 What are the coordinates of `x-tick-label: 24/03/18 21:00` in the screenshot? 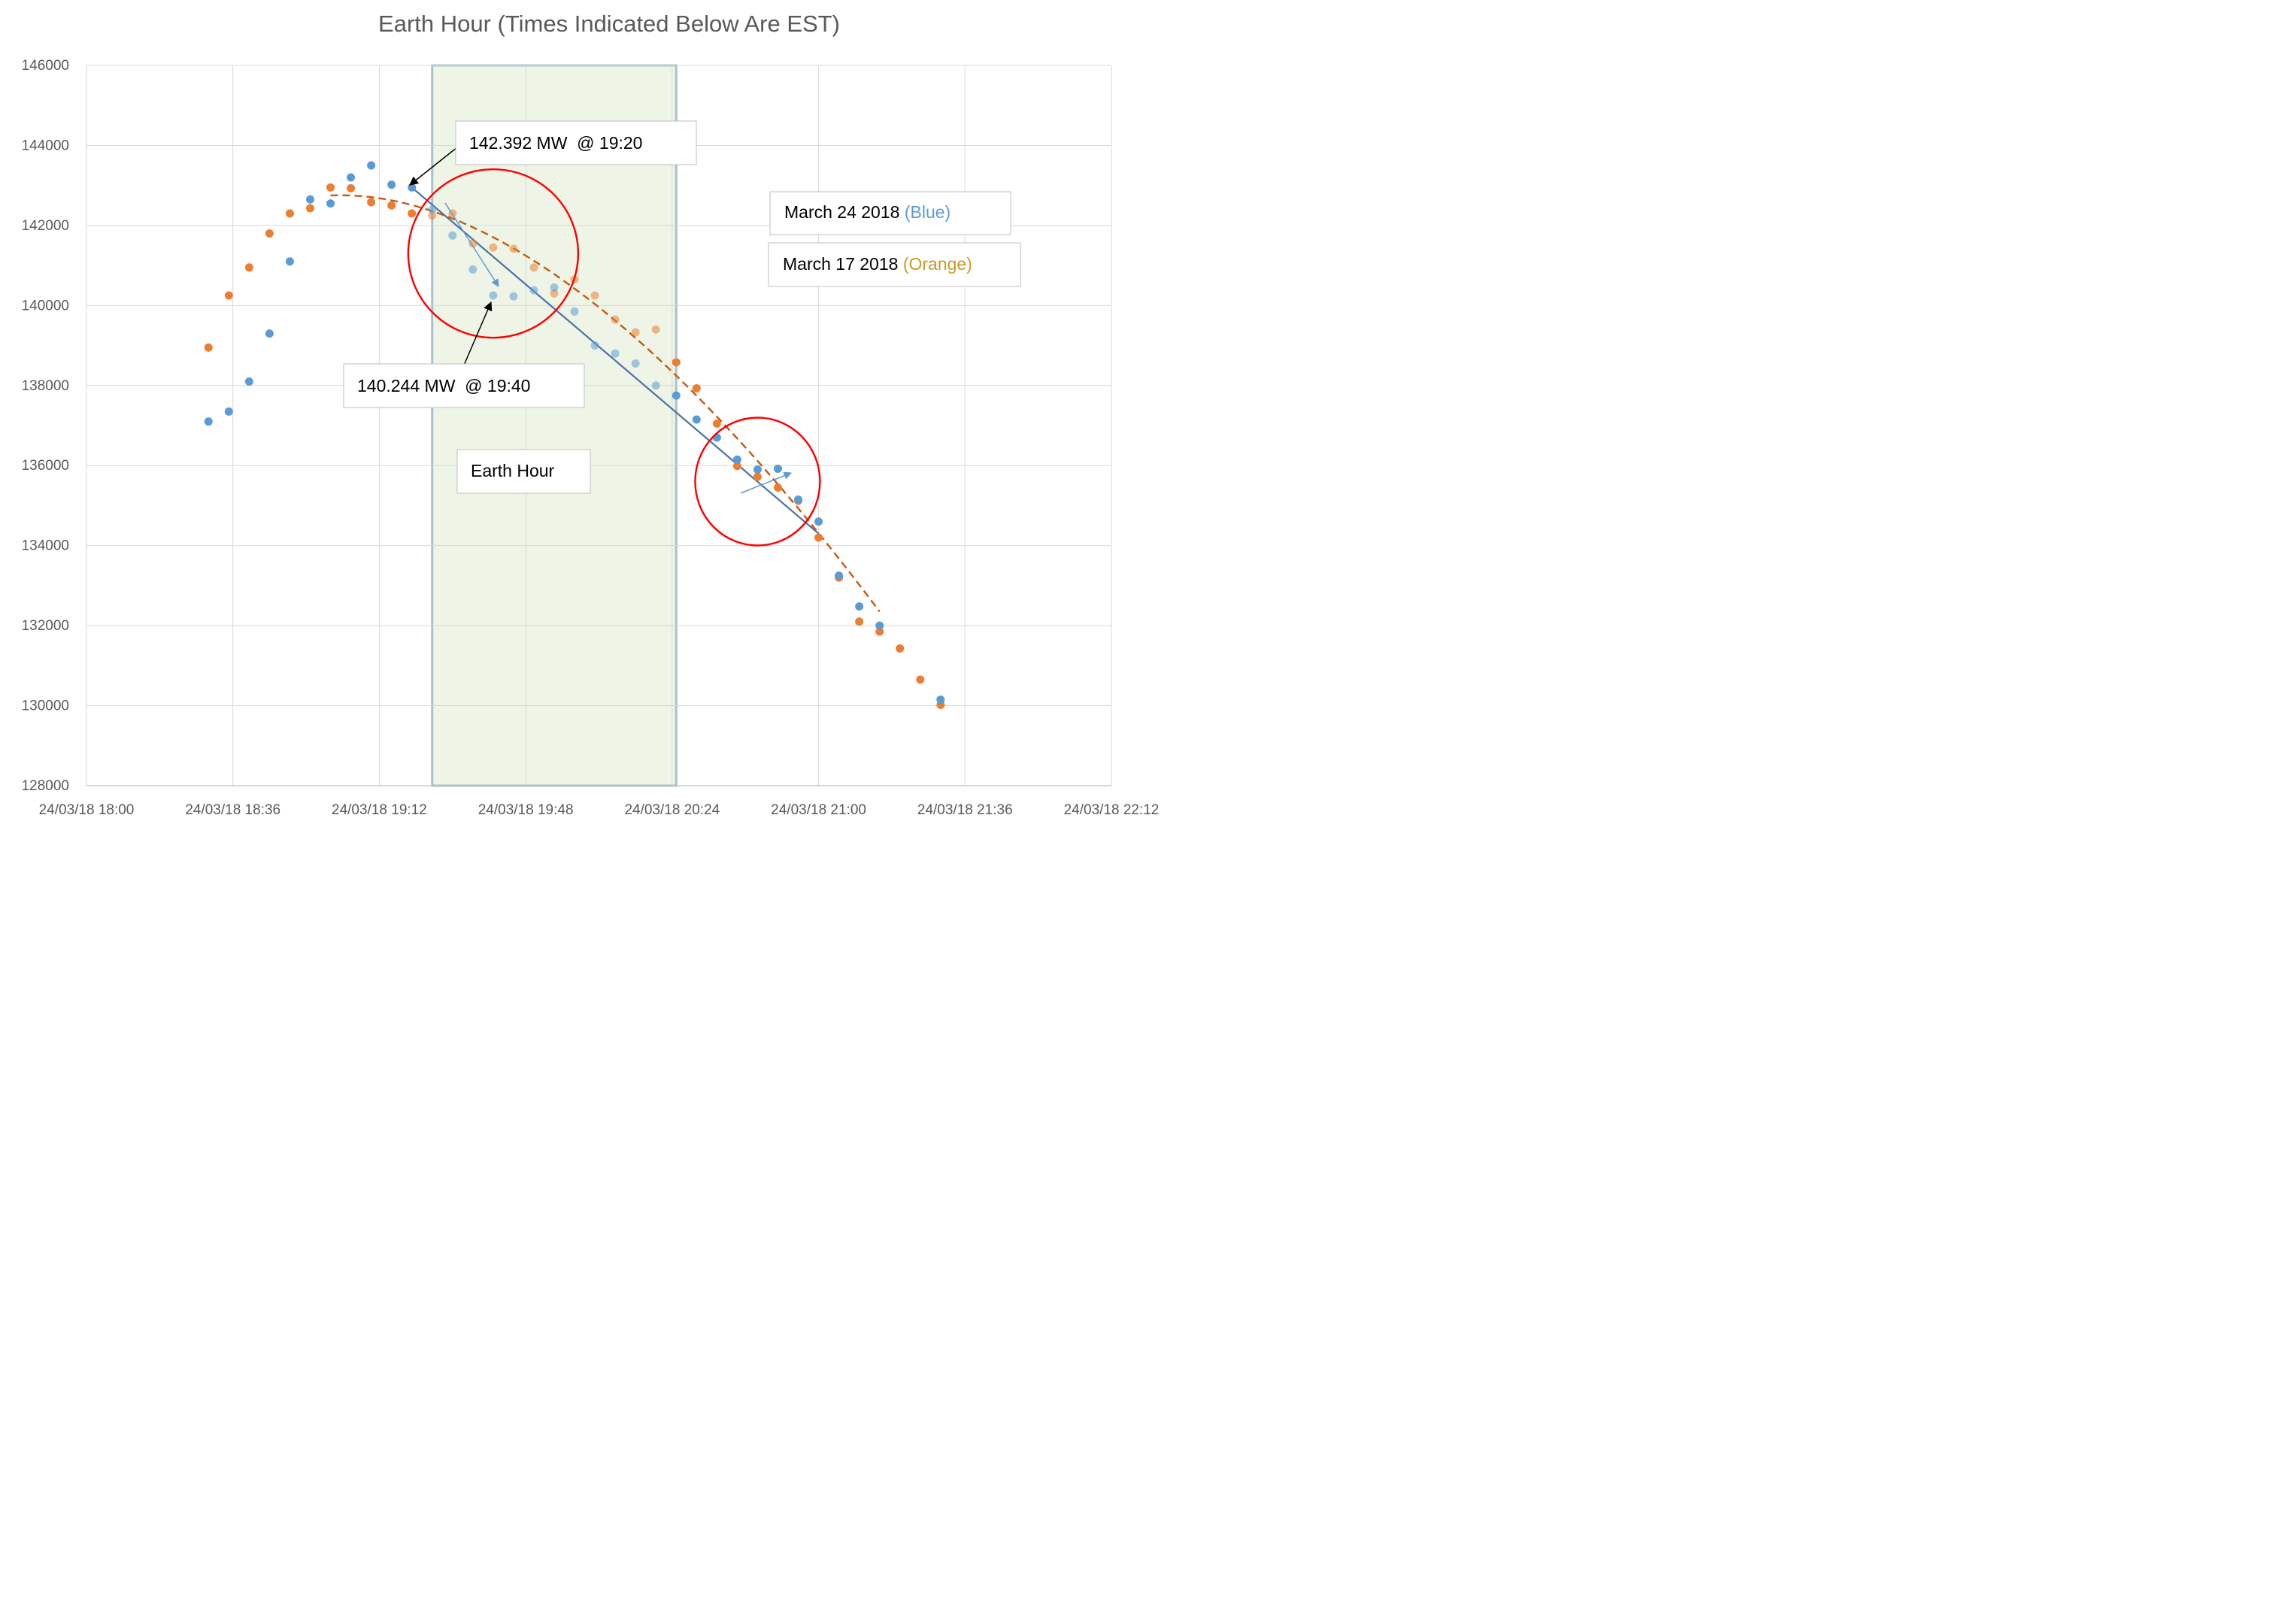 It's located at (819, 810).